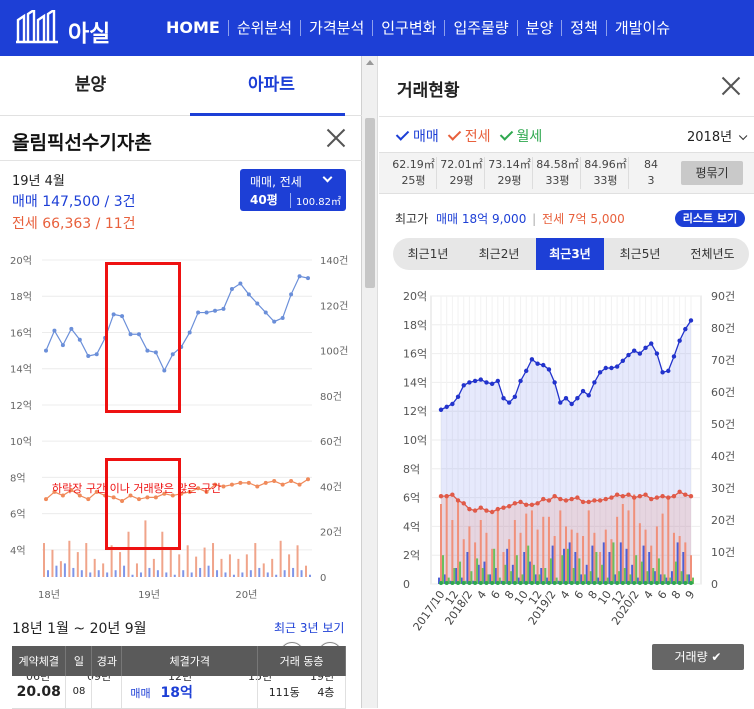 This screenshot has width=754, height=709. I want to click on nav-price-analysis: 가격분석, so click(337, 28).